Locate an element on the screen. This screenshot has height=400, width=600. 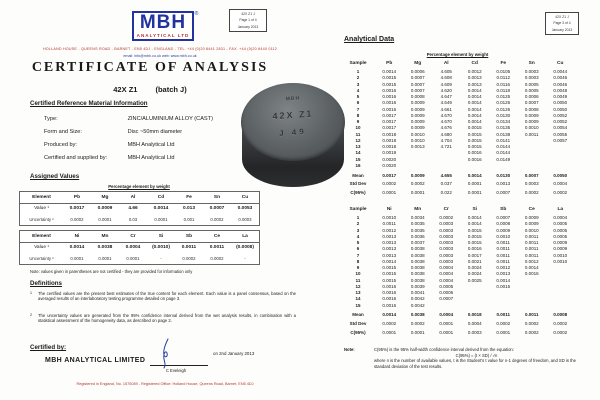
signatory-name: C Eveleigh is located at coordinates (176, 370).